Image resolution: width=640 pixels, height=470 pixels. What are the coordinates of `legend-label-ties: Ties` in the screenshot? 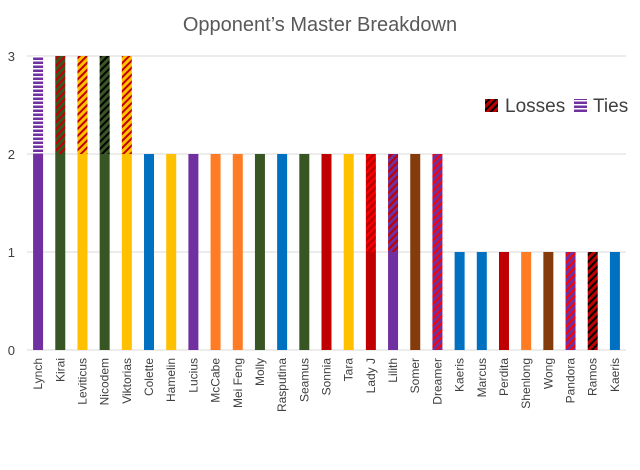 It's located at (610, 106).